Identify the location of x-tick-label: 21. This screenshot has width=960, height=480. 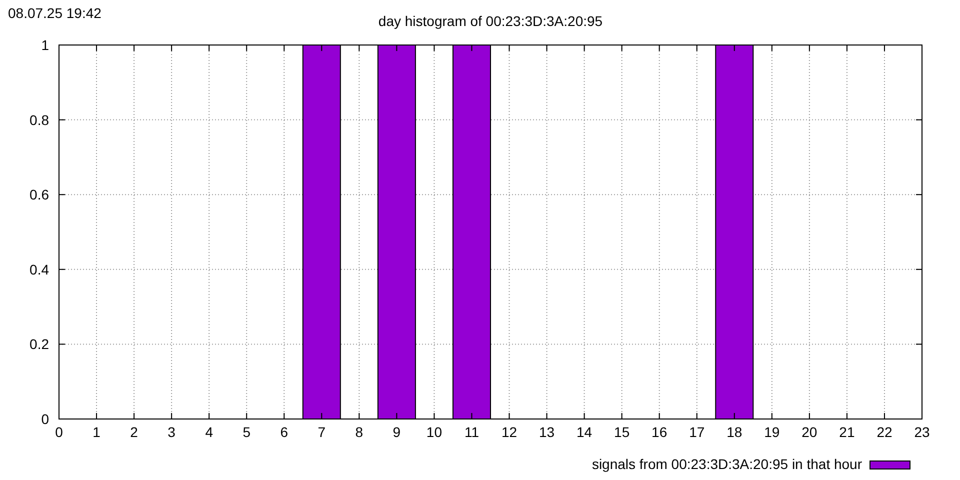
(847, 432).